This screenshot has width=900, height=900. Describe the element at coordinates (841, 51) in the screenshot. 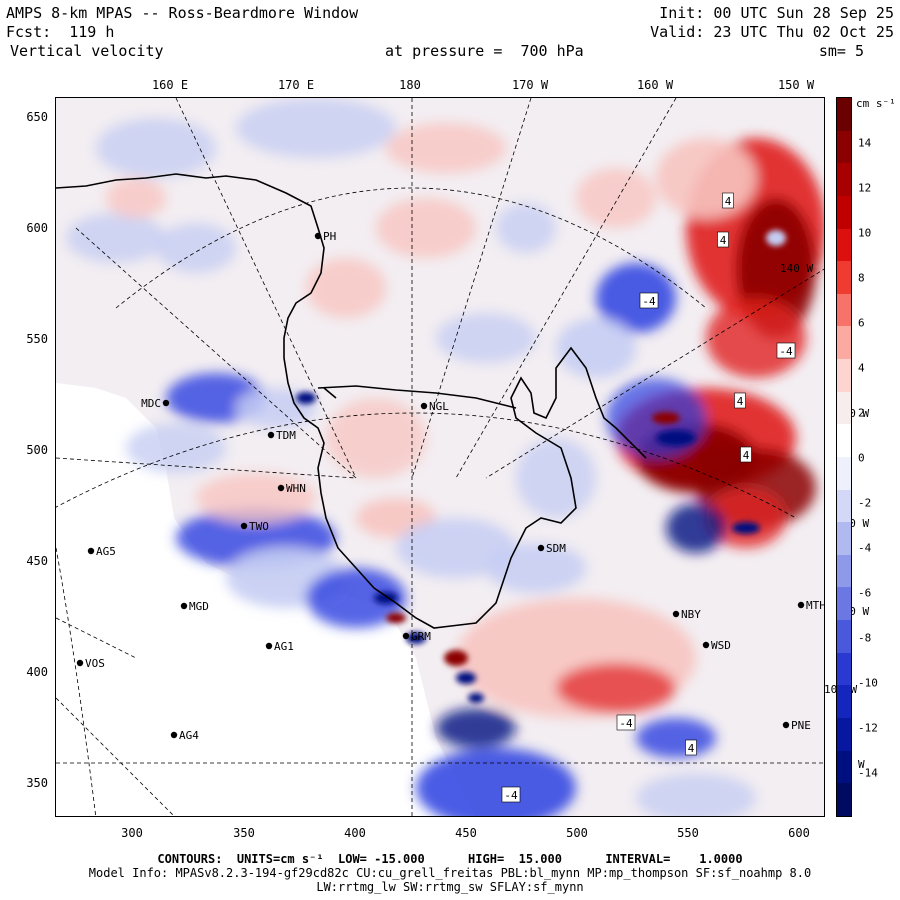

I see `smoothing: sm= 5` at that location.